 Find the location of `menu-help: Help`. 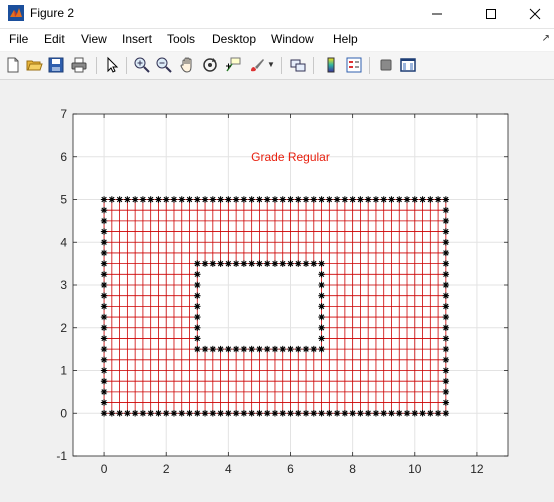

menu-help: Help is located at coordinates (345, 39).